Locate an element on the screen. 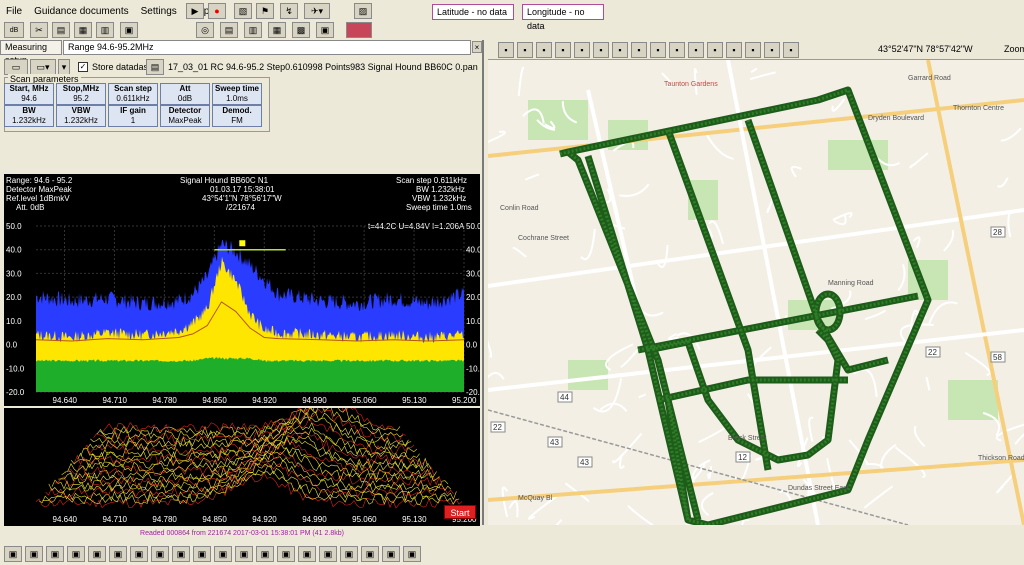  grid-icon: ▩ is located at coordinates (301, 30).